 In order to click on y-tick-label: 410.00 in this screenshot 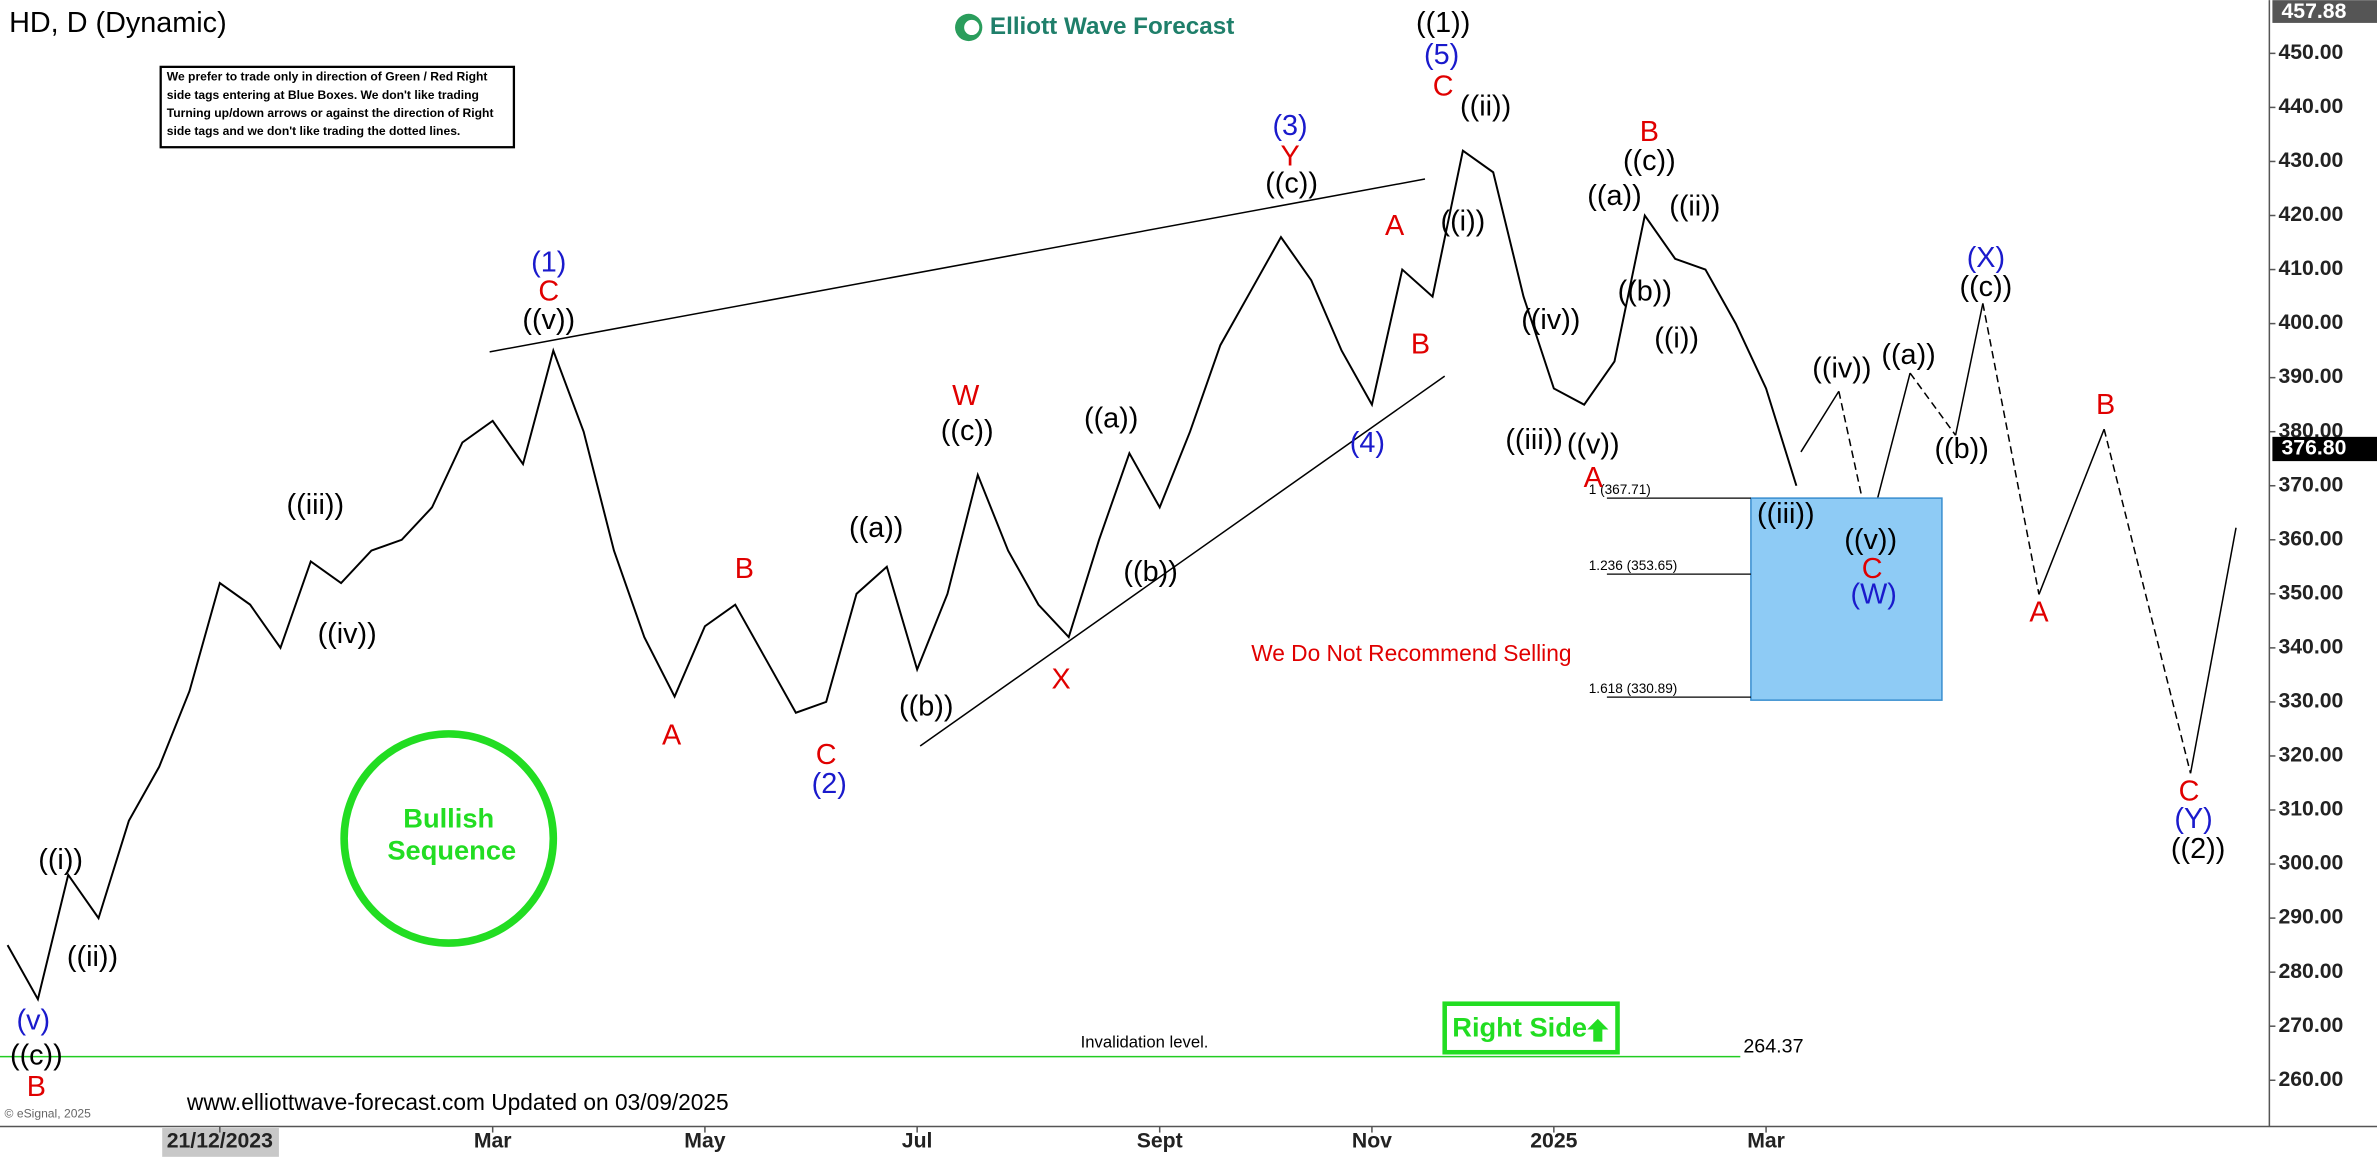, I will do `click(2310, 268)`.